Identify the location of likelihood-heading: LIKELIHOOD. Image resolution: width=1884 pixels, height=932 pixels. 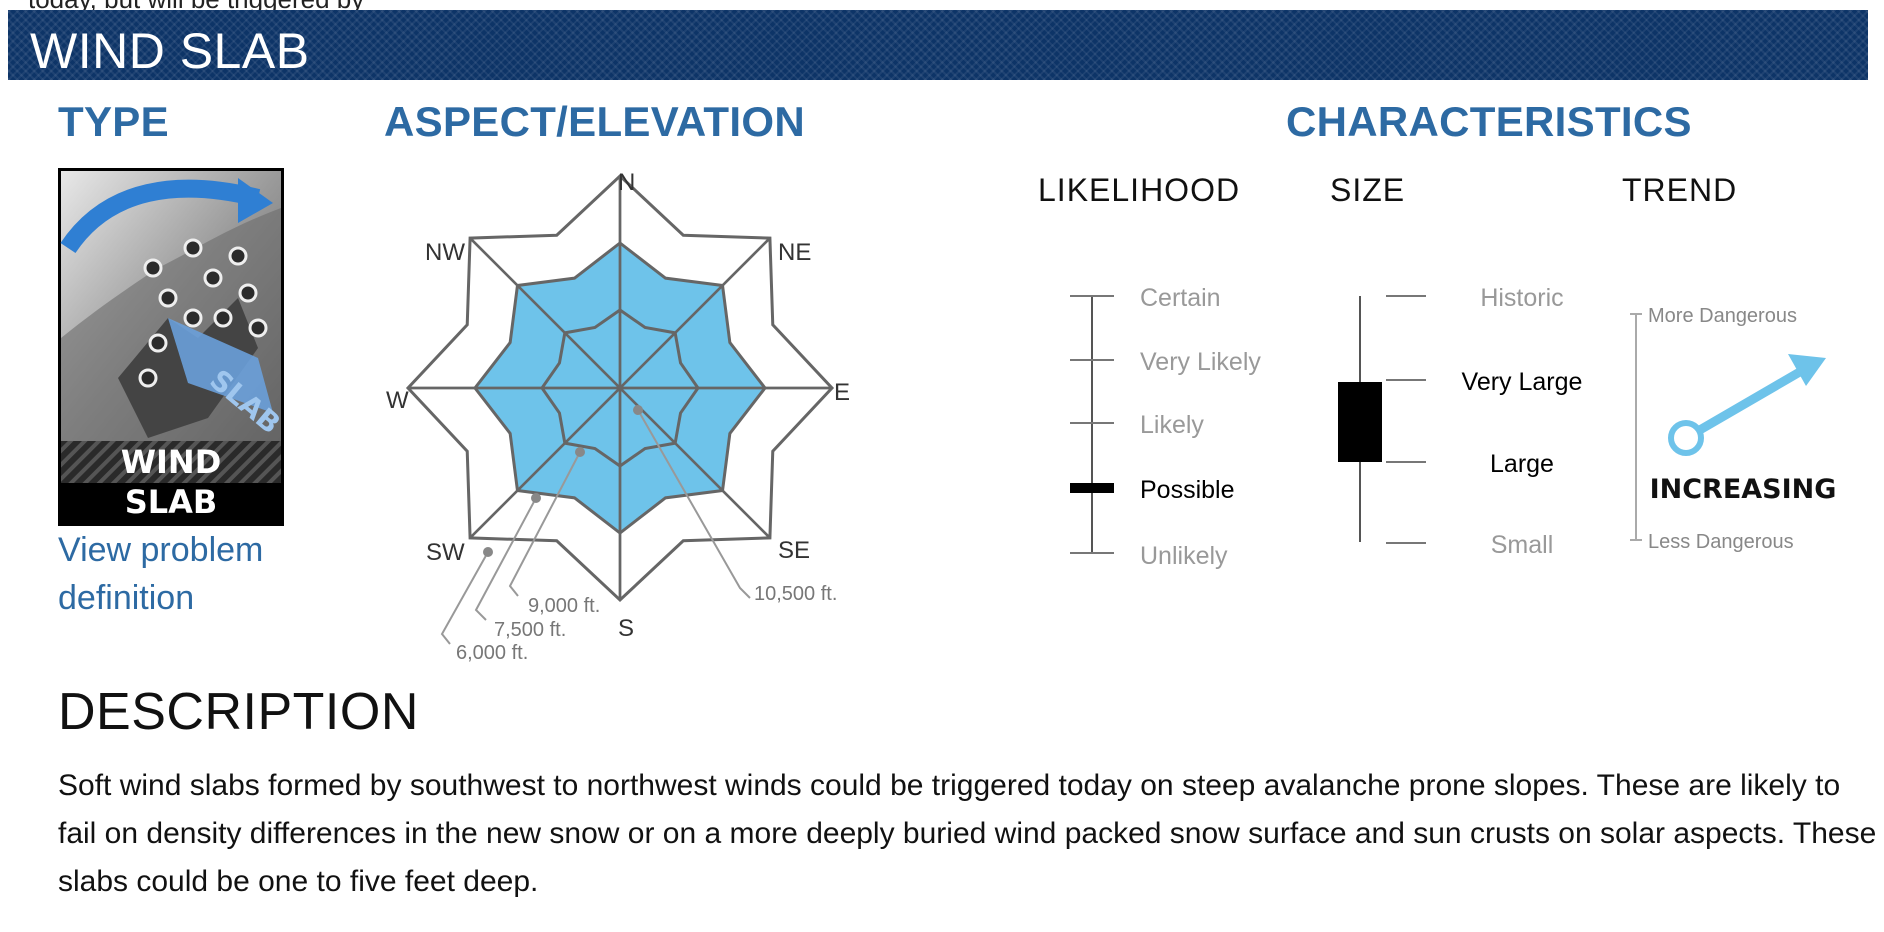
(1139, 190).